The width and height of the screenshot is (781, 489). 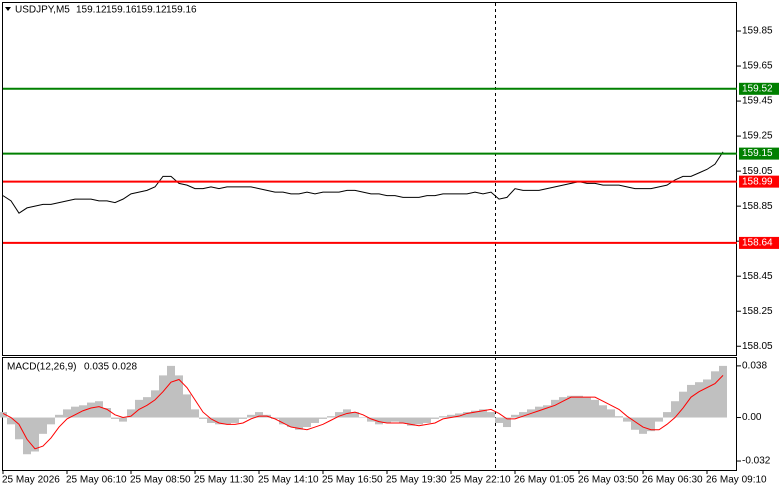 I want to click on macd-title: MACD(12,26,9), so click(x=41, y=367).